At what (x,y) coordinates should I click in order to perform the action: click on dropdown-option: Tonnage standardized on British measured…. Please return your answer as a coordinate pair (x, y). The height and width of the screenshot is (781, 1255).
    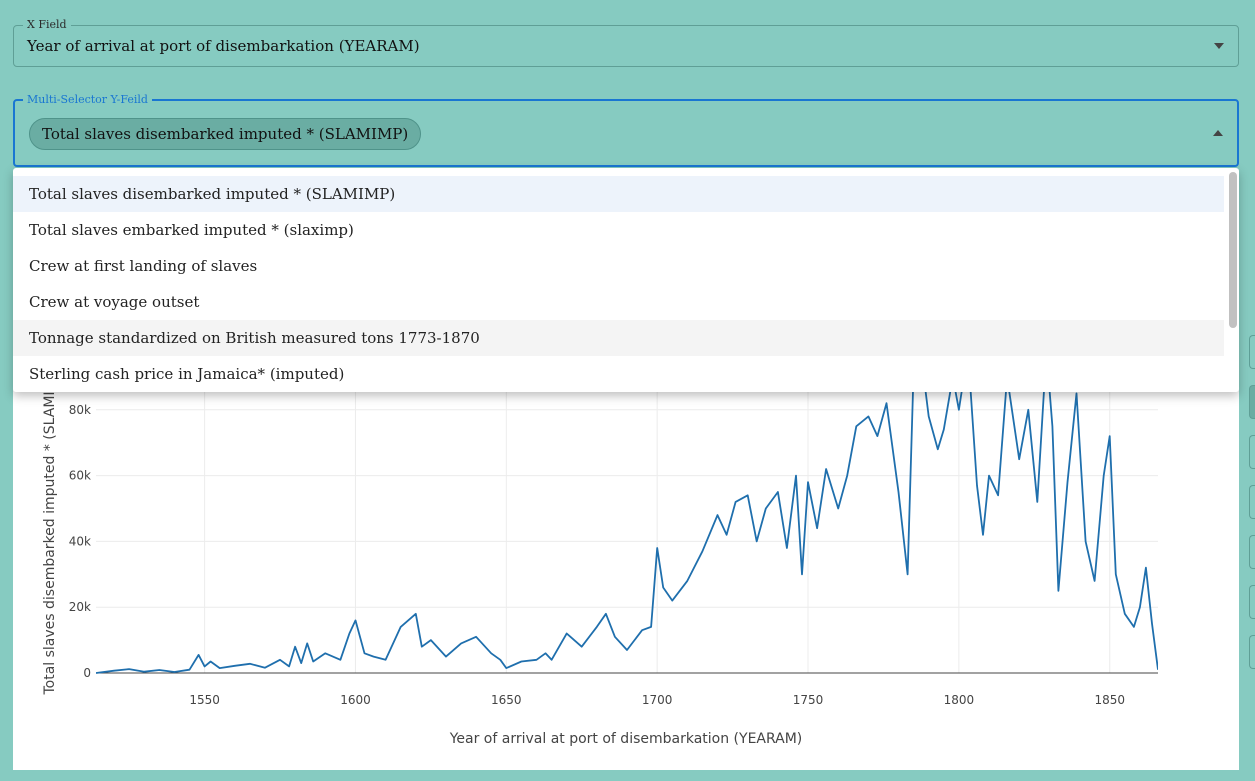
    Looking at the image, I should click on (618, 338).